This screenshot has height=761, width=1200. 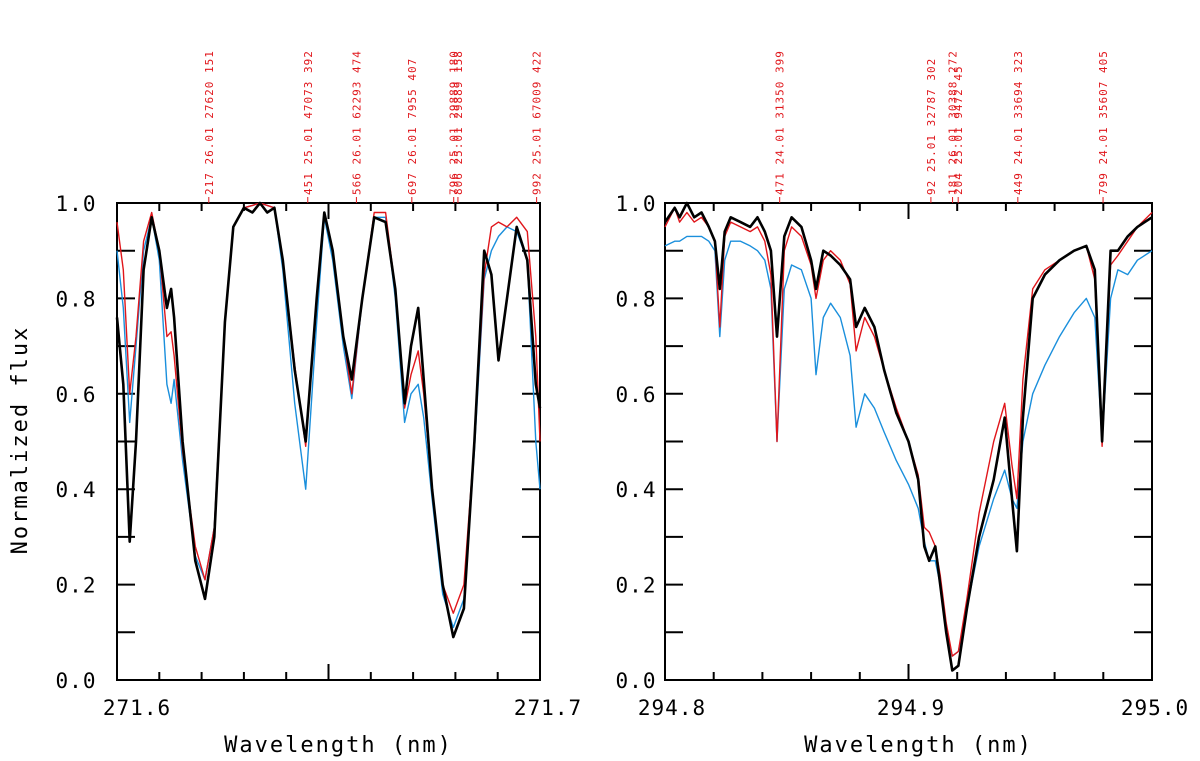 What do you see at coordinates (931, 126) in the screenshot?
I see `line-id-text: 92 25.01 32787 302` at bounding box center [931, 126].